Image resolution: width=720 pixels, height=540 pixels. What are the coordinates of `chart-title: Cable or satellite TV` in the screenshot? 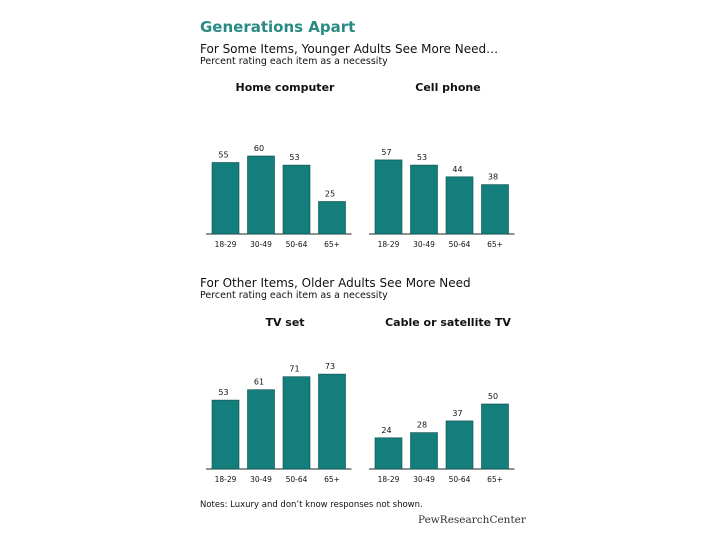 It's located at (448, 322).